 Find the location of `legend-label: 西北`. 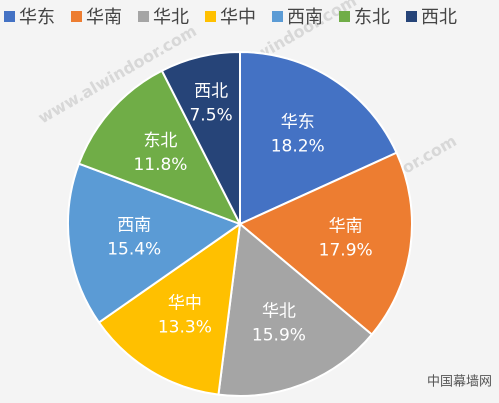

legend-label: 西北 is located at coordinates (439, 17).